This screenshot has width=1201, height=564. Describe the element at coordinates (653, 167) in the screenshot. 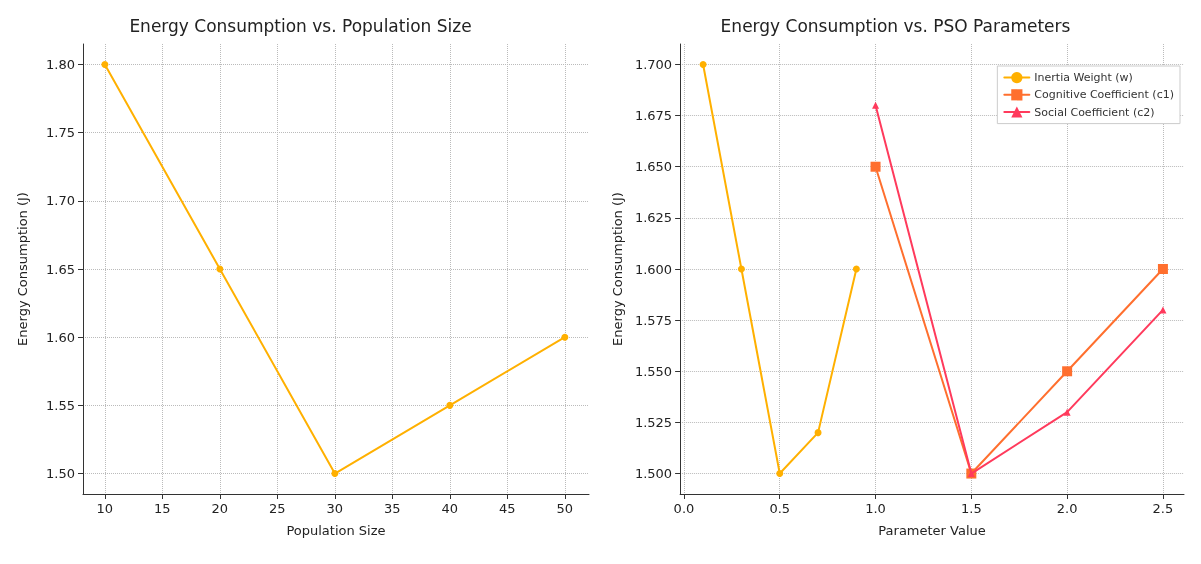

I see `y-tick-label: 1.650` at that location.